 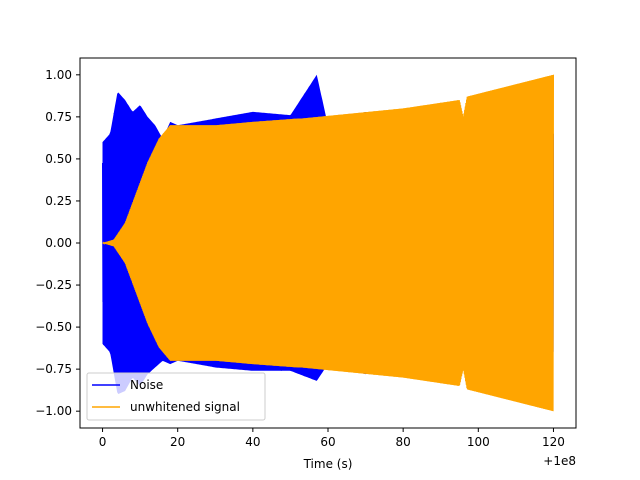 What do you see at coordinates (58, 117) in the screenshot?
I see `y-tick-label: 0.75` at bounding box center [58, 117].